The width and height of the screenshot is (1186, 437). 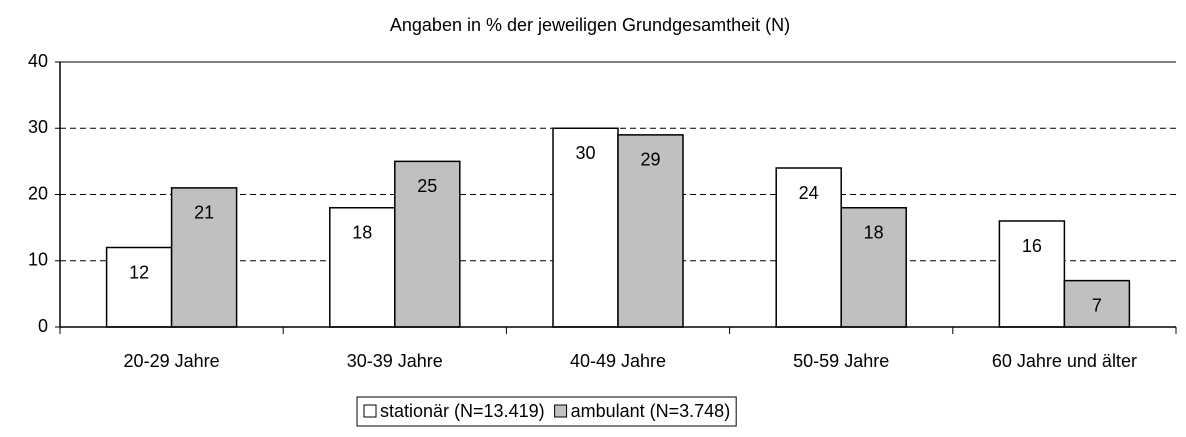 I want to click on data-label: 16, so click(x=1032, y=246).